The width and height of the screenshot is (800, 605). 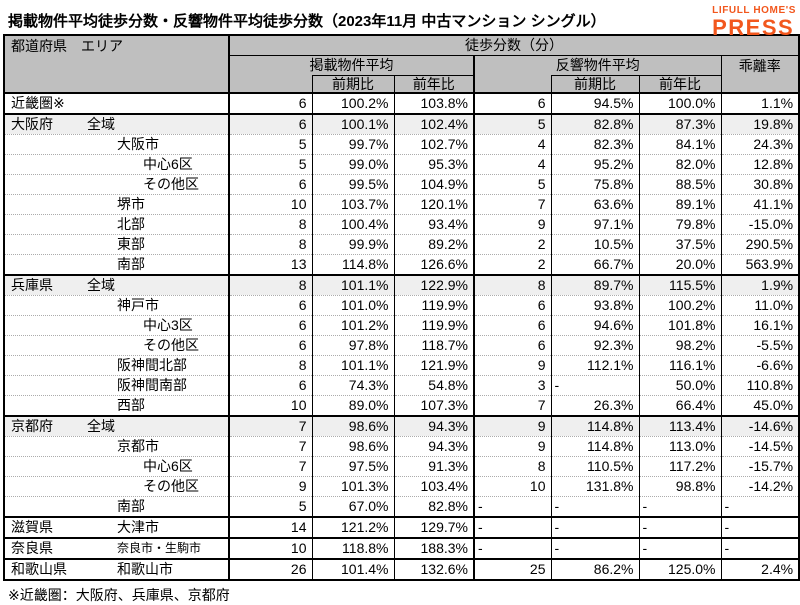 I want to click on resp-qoq-cell: 93.8%, so click(x=595, y=305).